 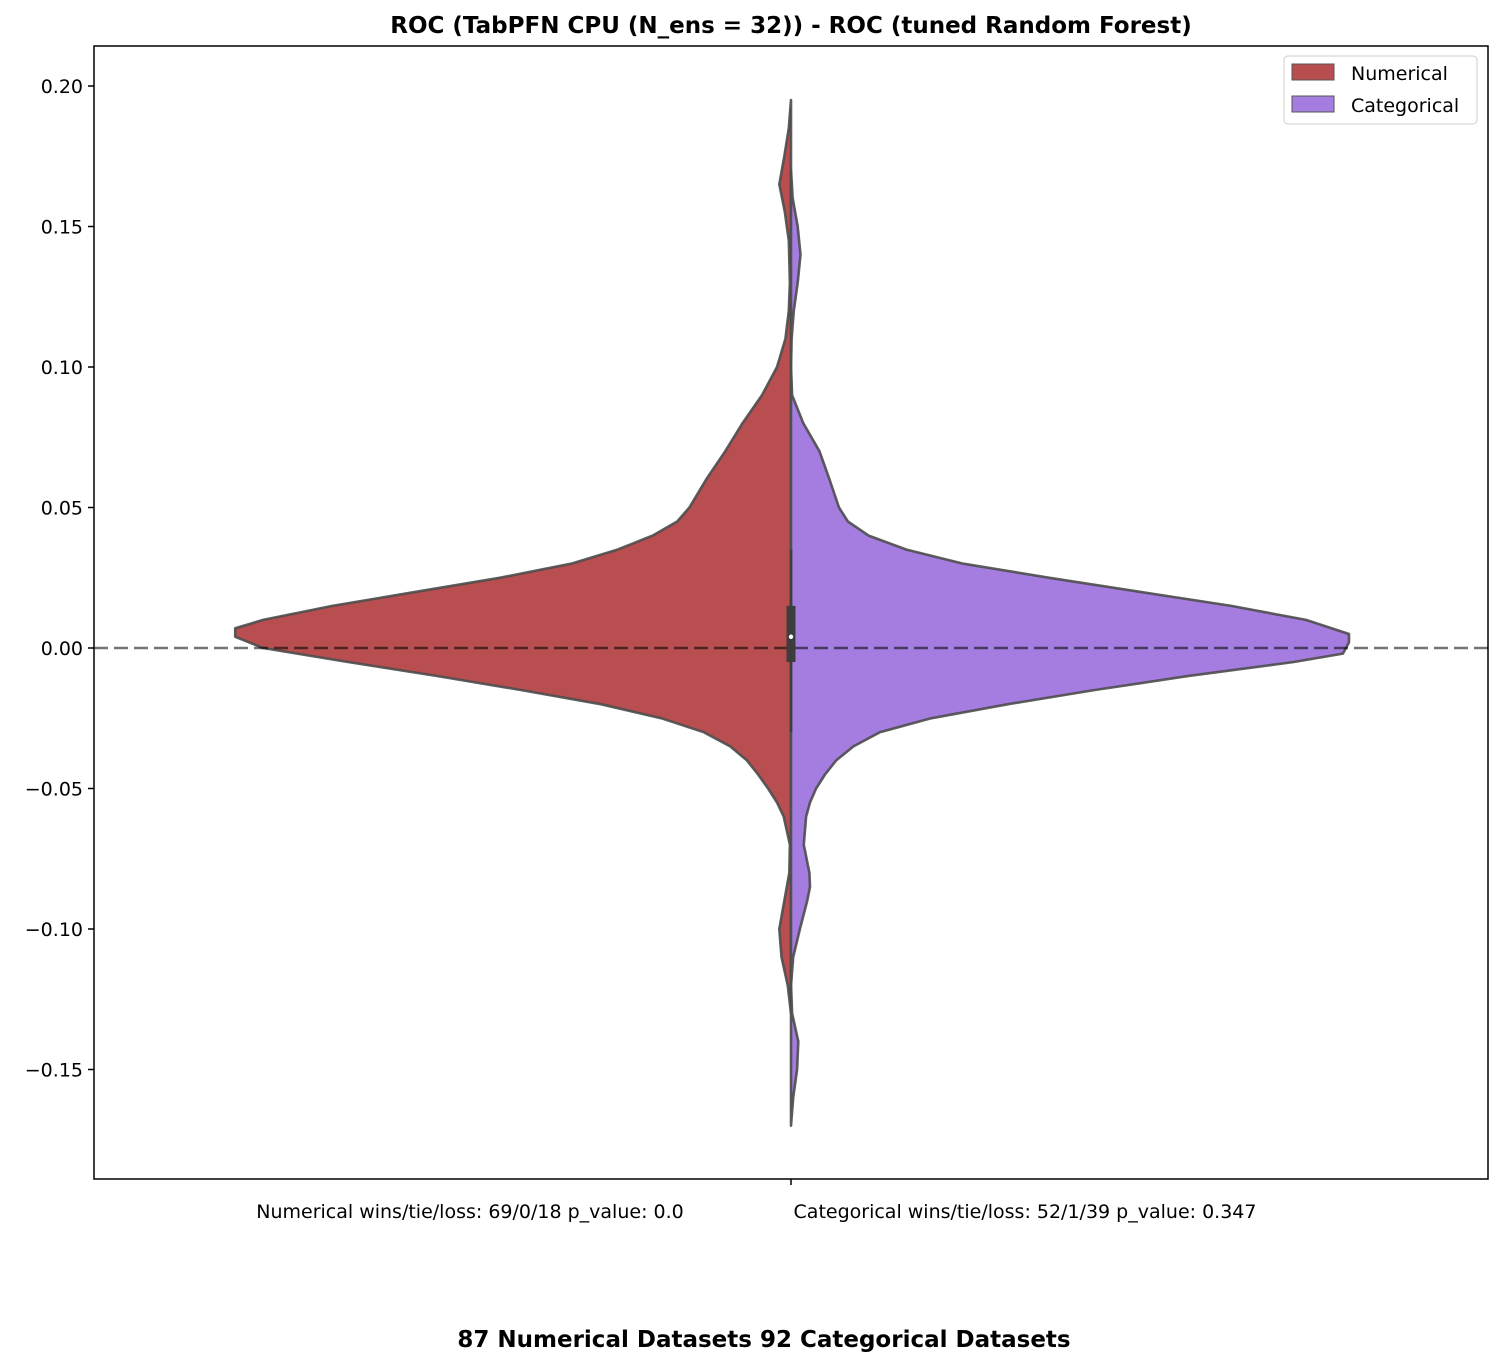 I want to click on y-tick-label: 0.00, so click(x=62, y=649).